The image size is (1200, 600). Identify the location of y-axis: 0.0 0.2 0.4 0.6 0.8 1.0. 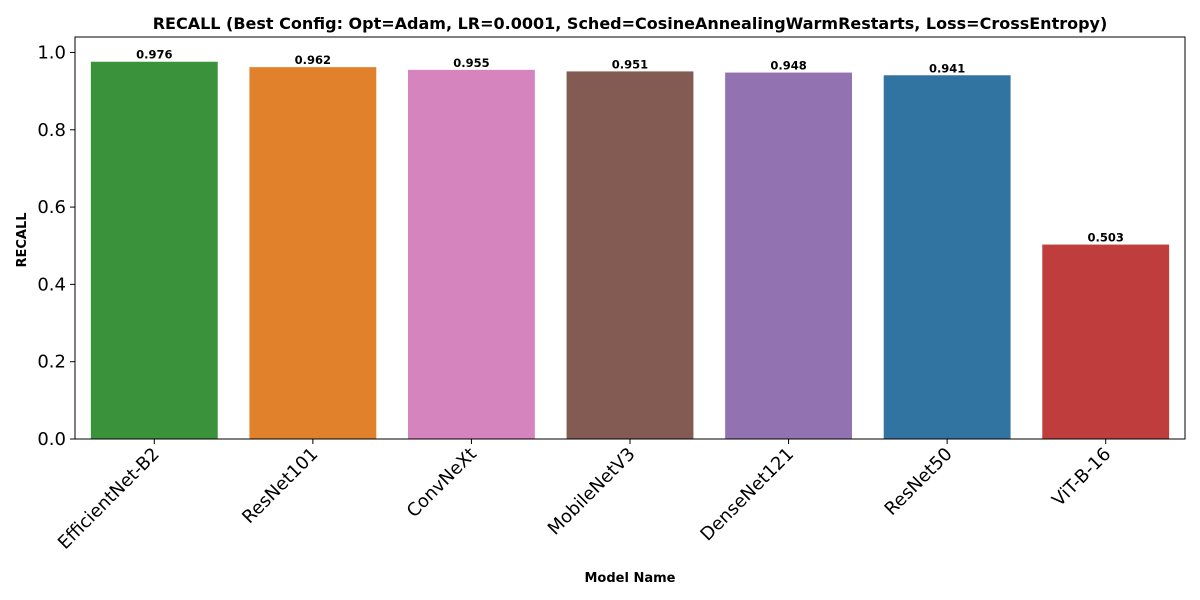
(56, 246).